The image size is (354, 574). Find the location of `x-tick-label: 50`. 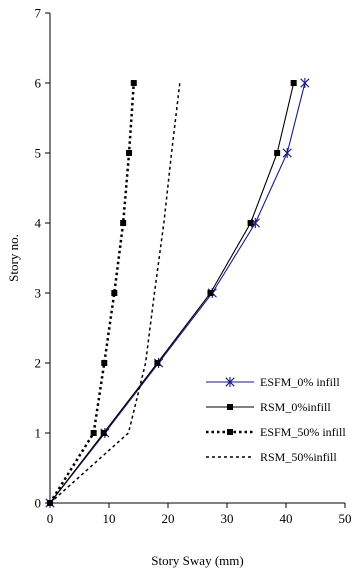

x-tick-label: 50 is located at coordinates (345, 518).